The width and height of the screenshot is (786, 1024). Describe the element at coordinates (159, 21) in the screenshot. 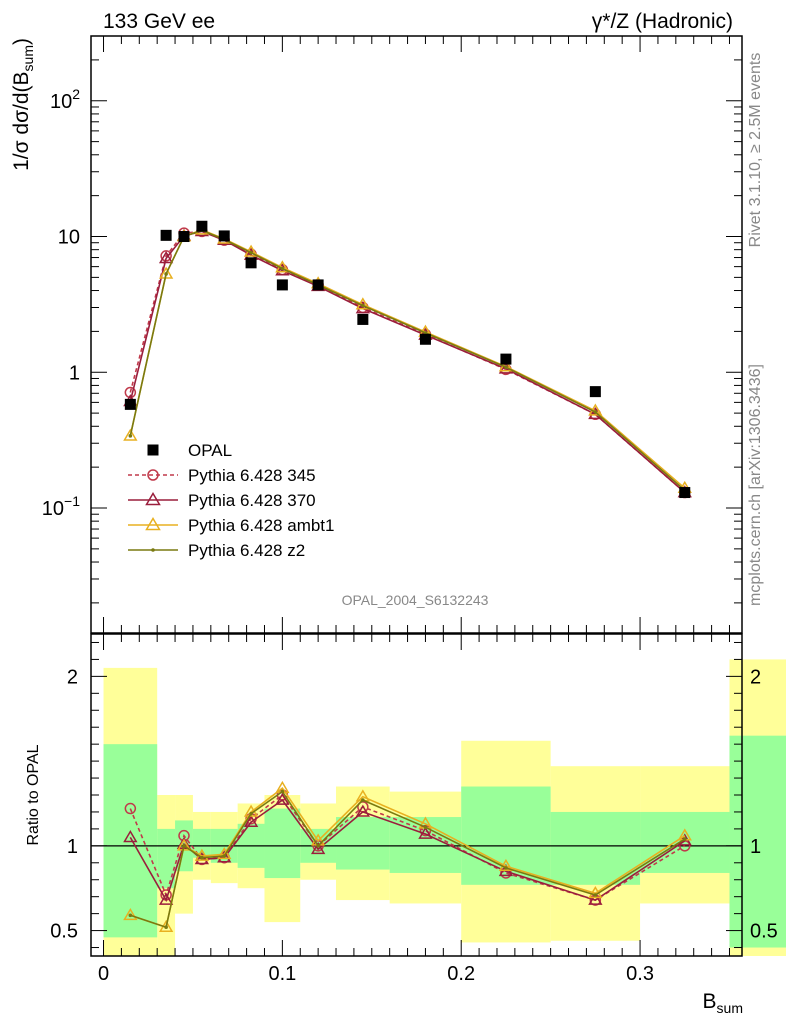

I see `header-left: 133 GeV ee` at that location.